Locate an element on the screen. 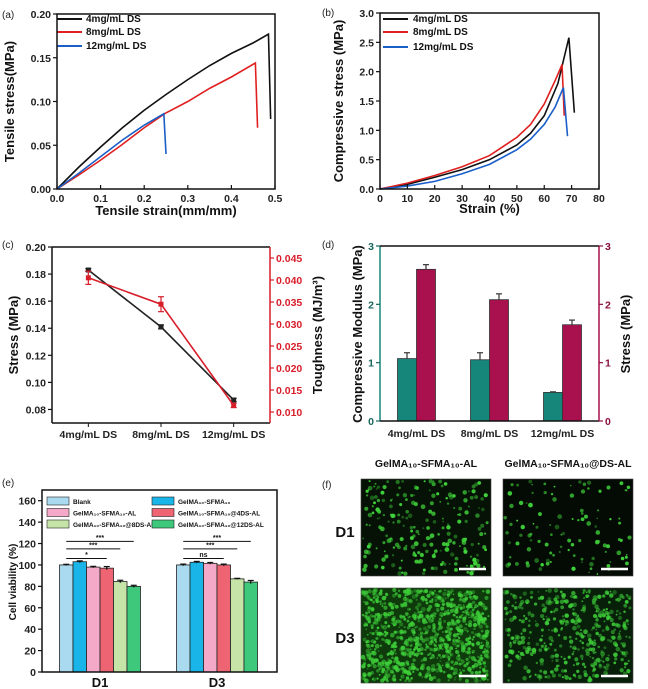  chart-a-legend-label: 8mg/mL DS is located at coordinates (113, 32).